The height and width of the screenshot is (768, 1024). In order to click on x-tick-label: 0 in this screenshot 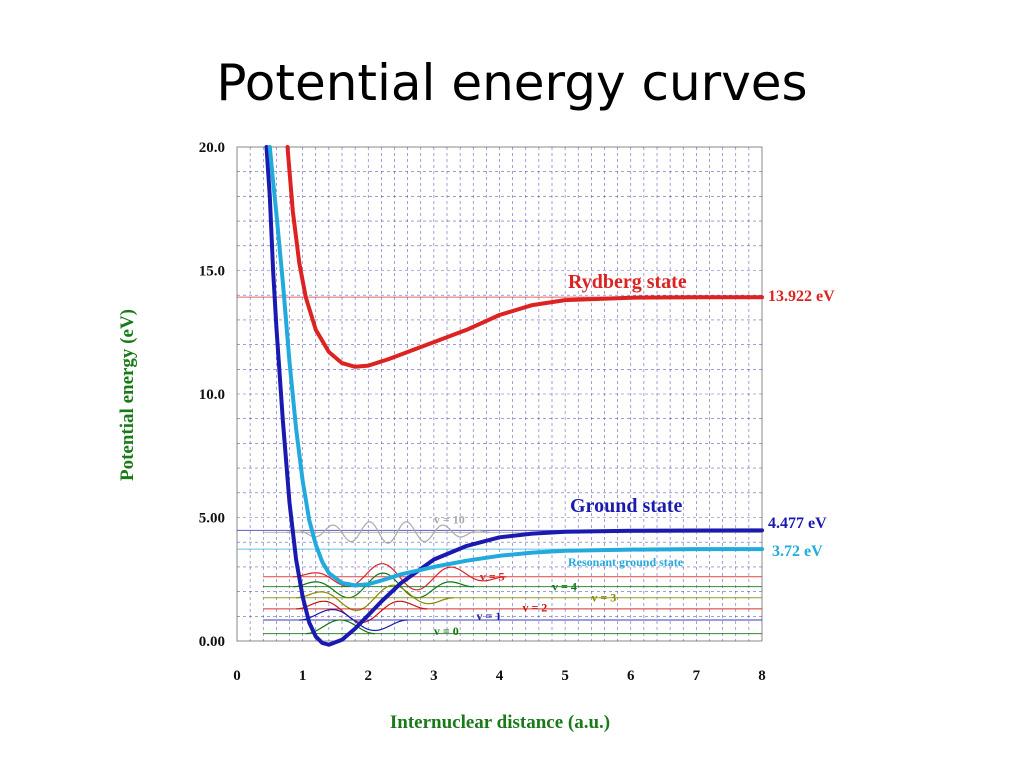, I will do `click(237, 676)`.